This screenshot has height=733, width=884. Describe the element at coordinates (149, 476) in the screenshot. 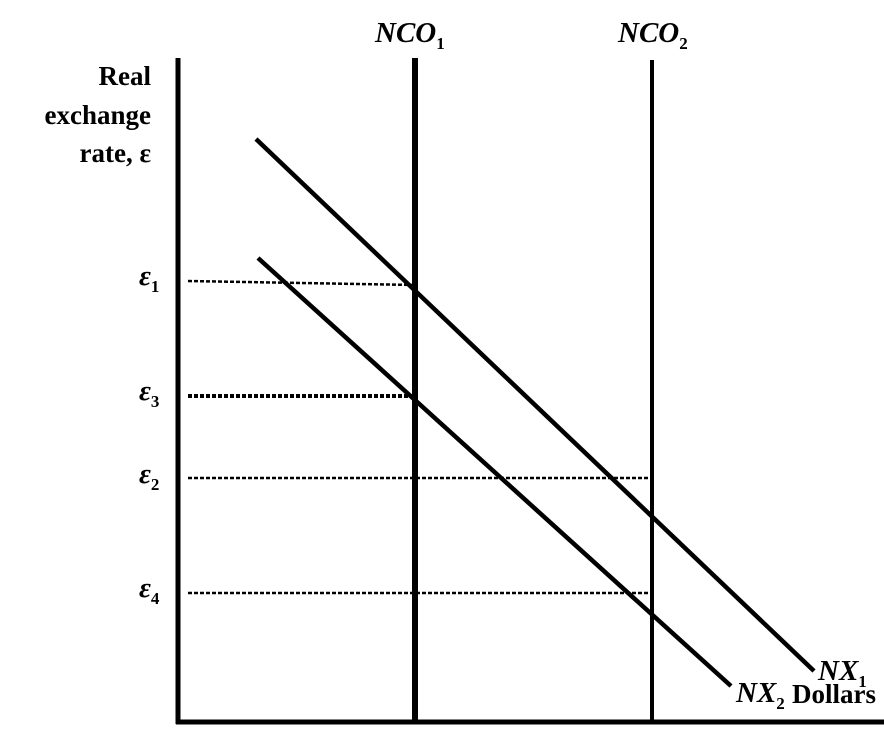

I see `level-label-e2: ε2` at that location.